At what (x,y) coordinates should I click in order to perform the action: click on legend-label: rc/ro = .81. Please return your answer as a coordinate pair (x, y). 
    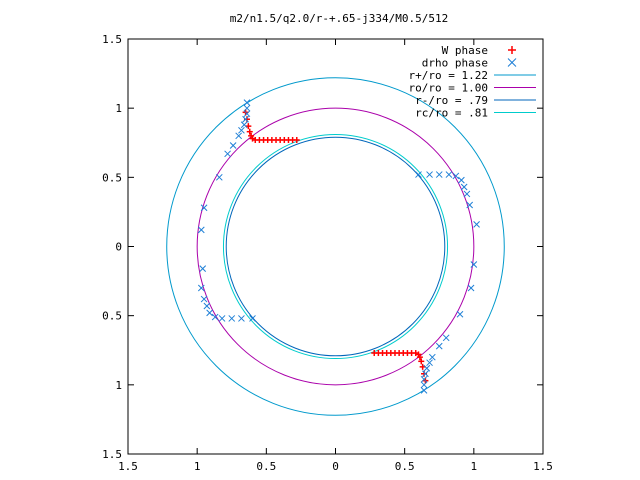
    Looking at the image, I should click on (451, 113).